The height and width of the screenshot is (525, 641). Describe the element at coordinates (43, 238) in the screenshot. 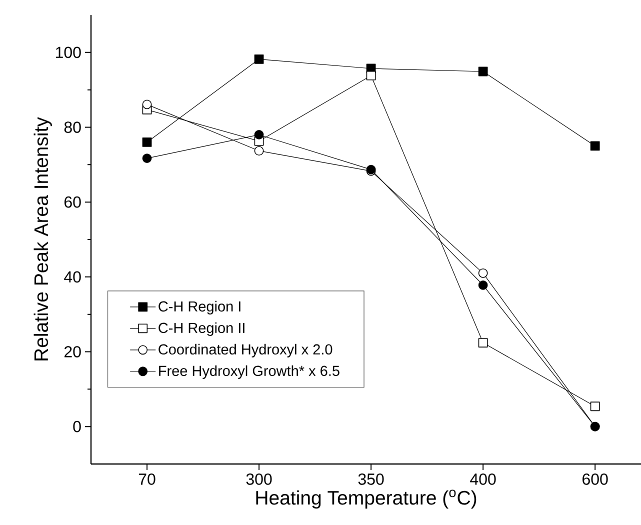

I see `y-axis-title: Relative Peak Area Intensity` at that location.